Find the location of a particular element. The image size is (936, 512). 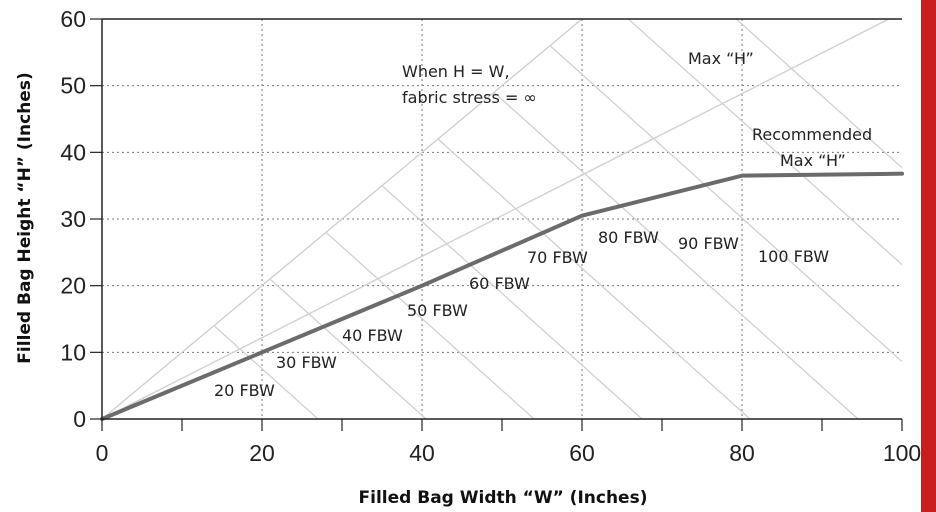

fbw-label-70: 70 FBW is located at coordinates (557, 257).